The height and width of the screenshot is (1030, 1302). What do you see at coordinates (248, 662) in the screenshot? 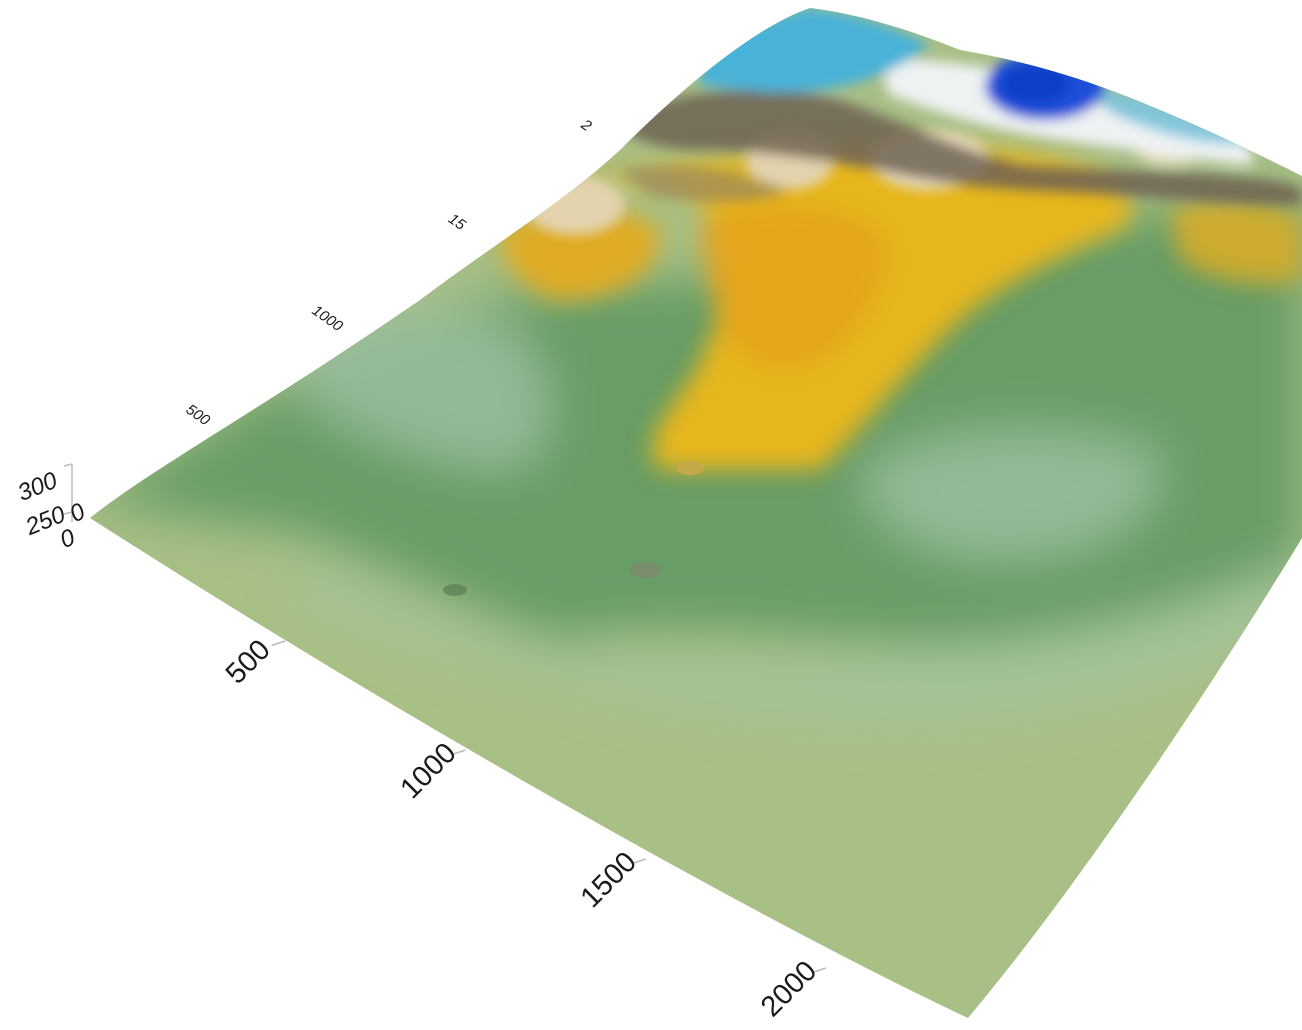
I see `x-tick-label: 500` at bounding box center [248, 662].